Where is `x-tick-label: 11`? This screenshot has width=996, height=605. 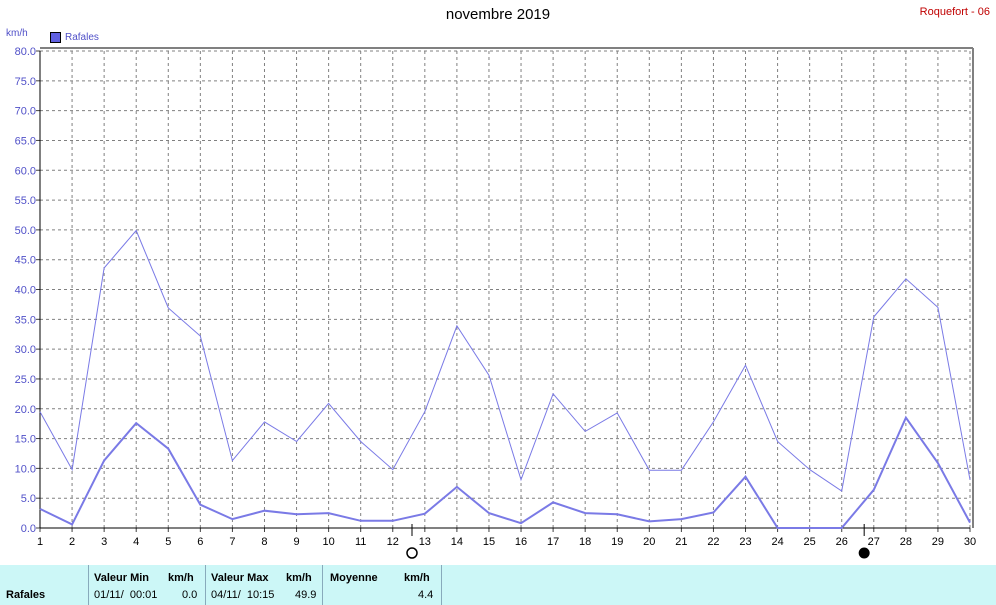 x-tick-label: 11 is located at coordinates (360, 542).